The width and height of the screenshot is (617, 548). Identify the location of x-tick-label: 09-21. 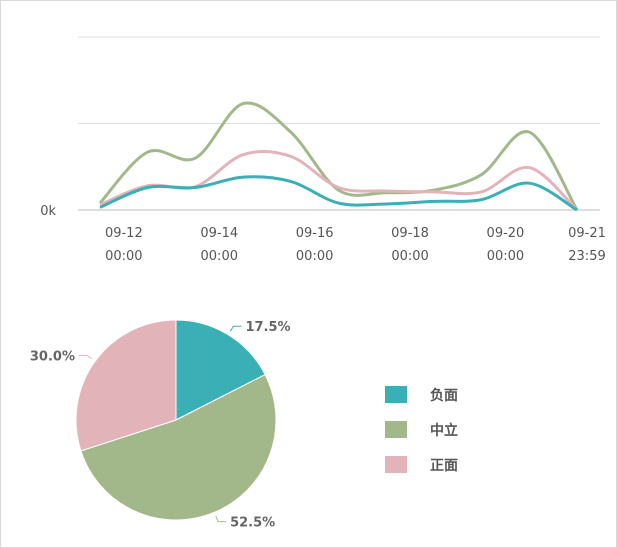
(587, 233).